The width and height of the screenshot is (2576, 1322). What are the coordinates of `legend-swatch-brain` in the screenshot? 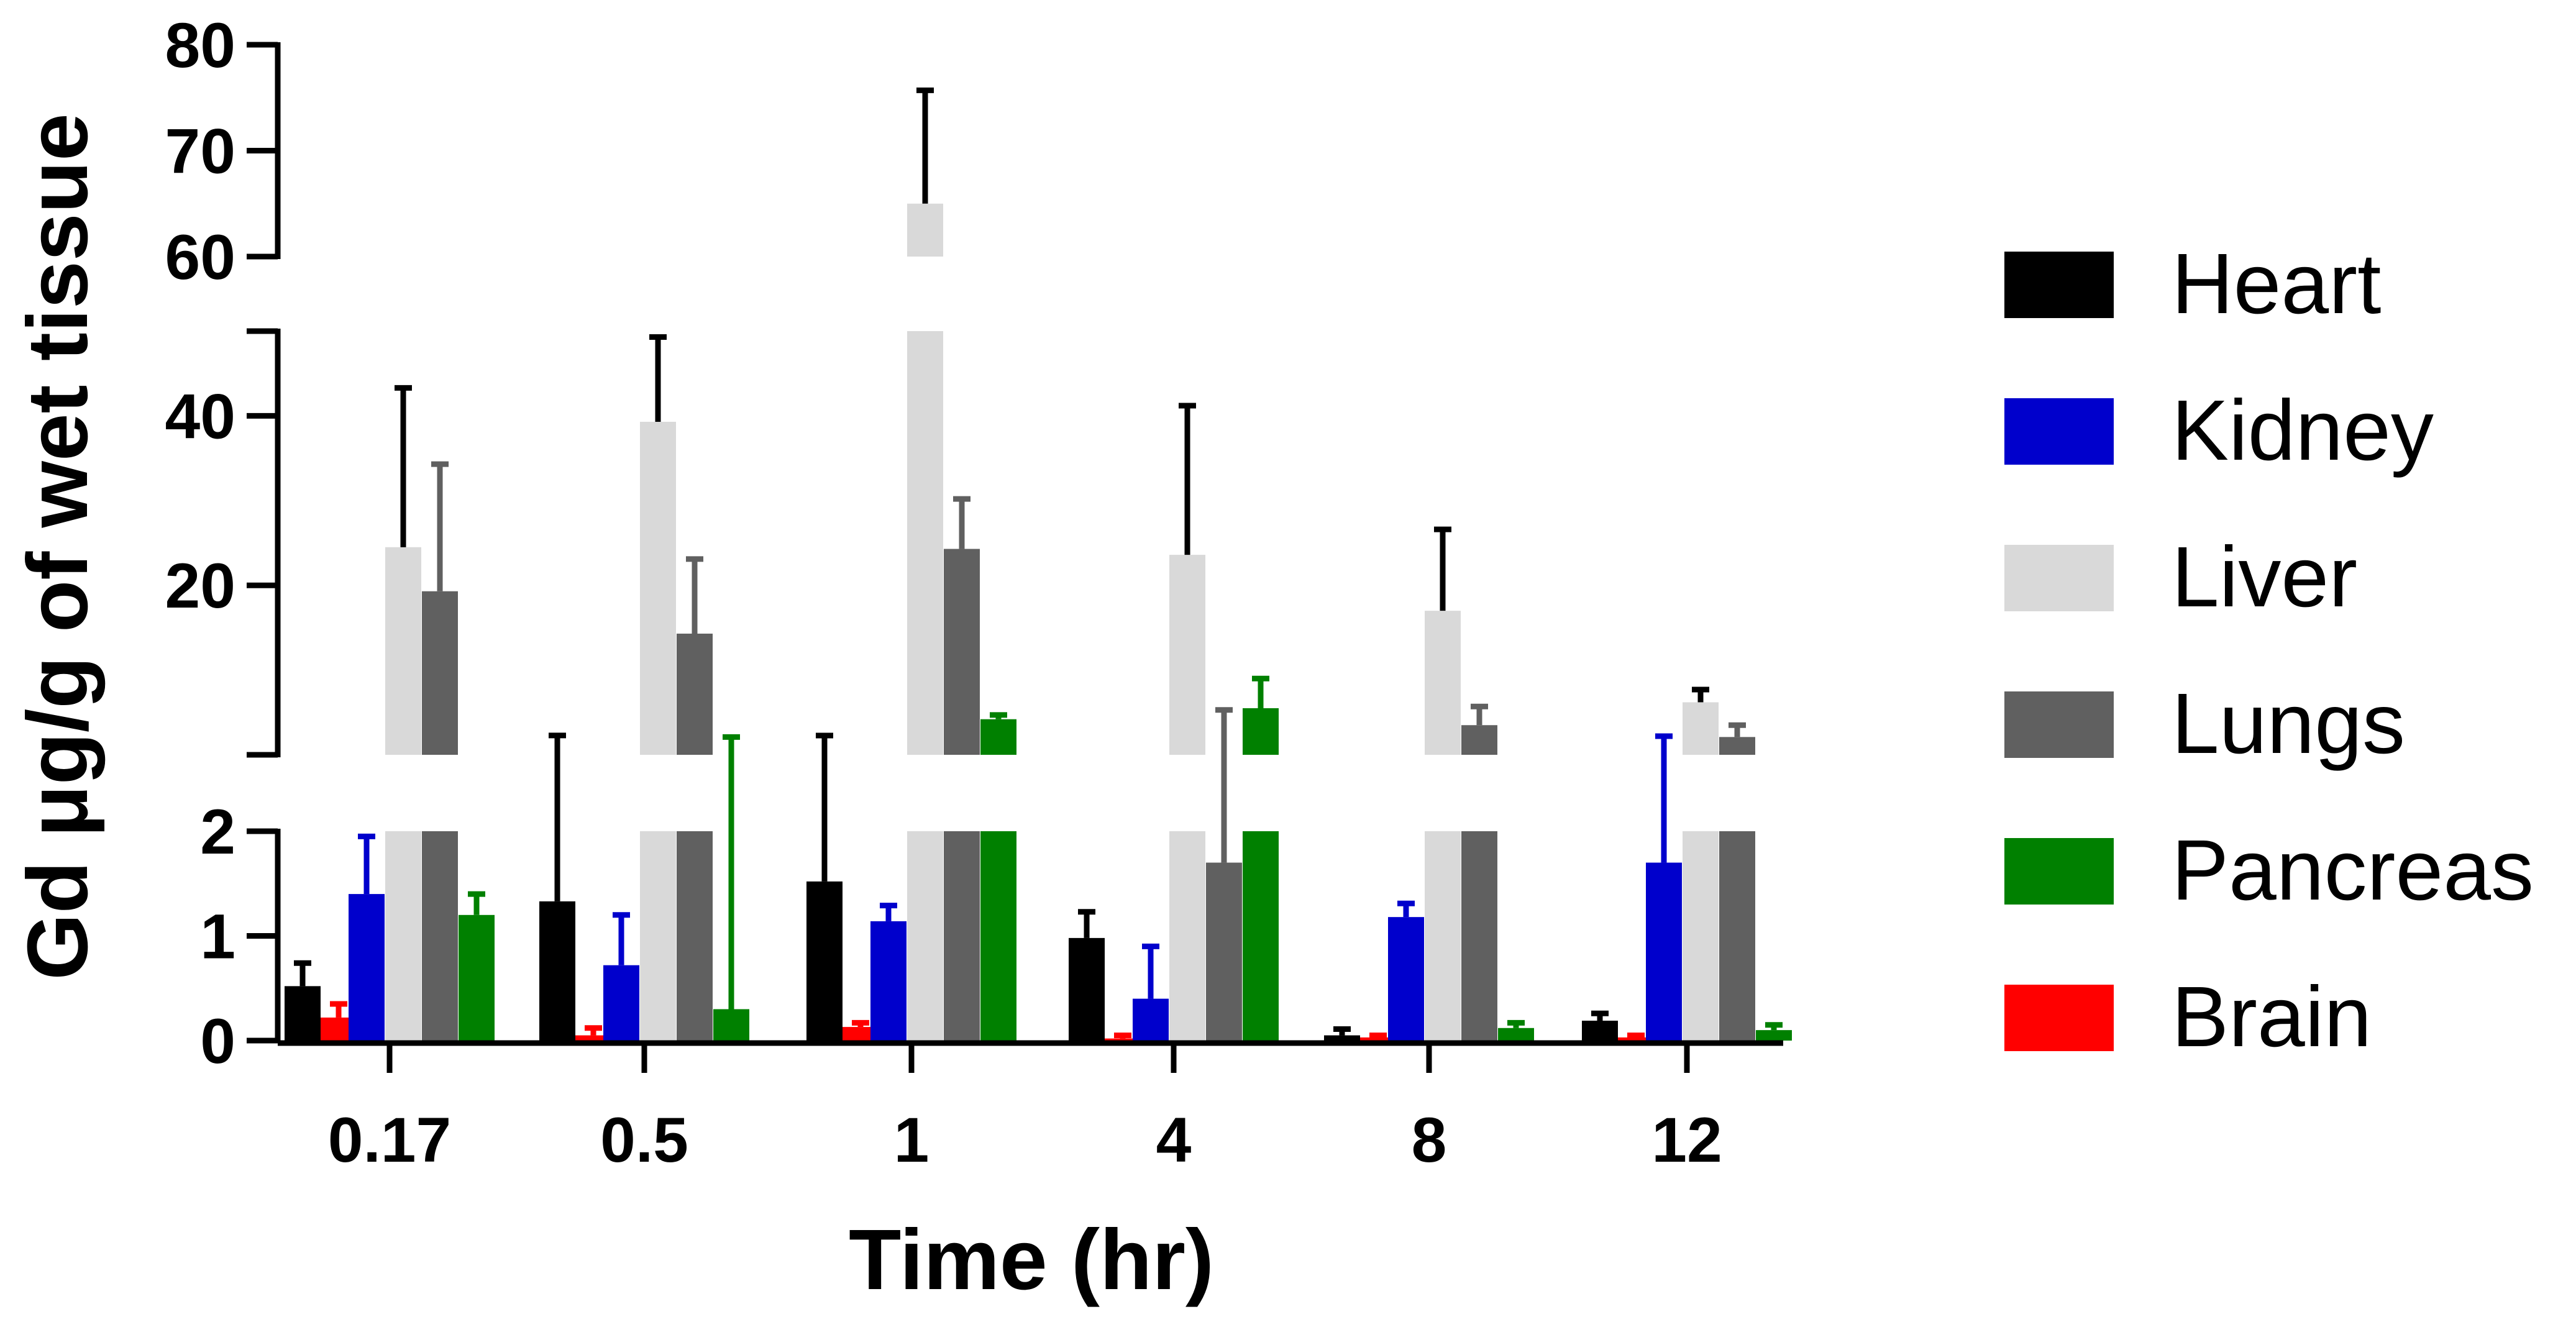 It's located at (2059, 1018).